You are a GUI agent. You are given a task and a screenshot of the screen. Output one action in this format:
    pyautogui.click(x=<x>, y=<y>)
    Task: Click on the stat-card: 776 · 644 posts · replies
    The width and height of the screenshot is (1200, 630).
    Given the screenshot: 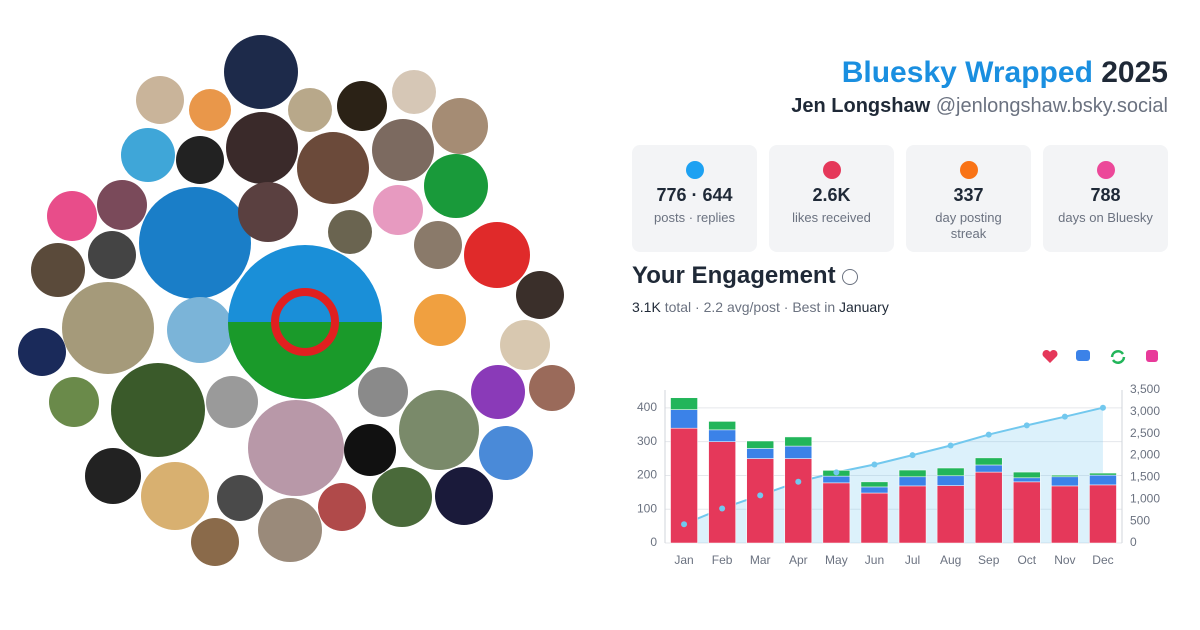 What is the action you would take?
    pyautogui.click(x=694, y=198)
    